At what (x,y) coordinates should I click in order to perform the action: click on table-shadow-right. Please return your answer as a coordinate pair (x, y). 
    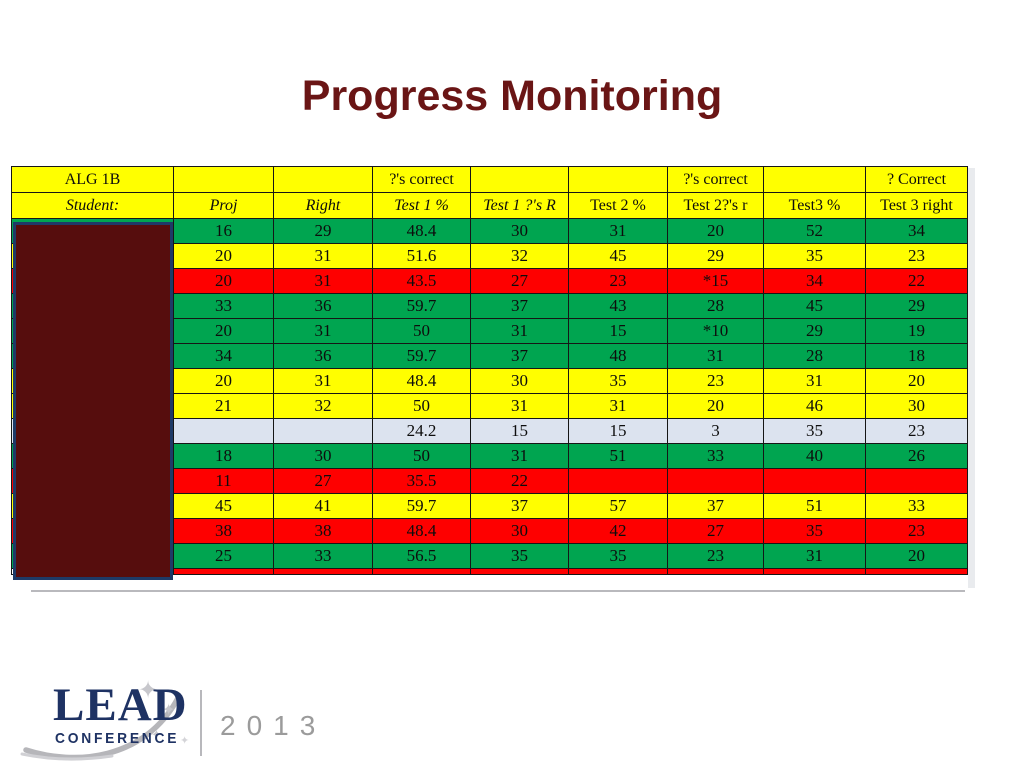
    Looking at the image, I should click on (971, 378).